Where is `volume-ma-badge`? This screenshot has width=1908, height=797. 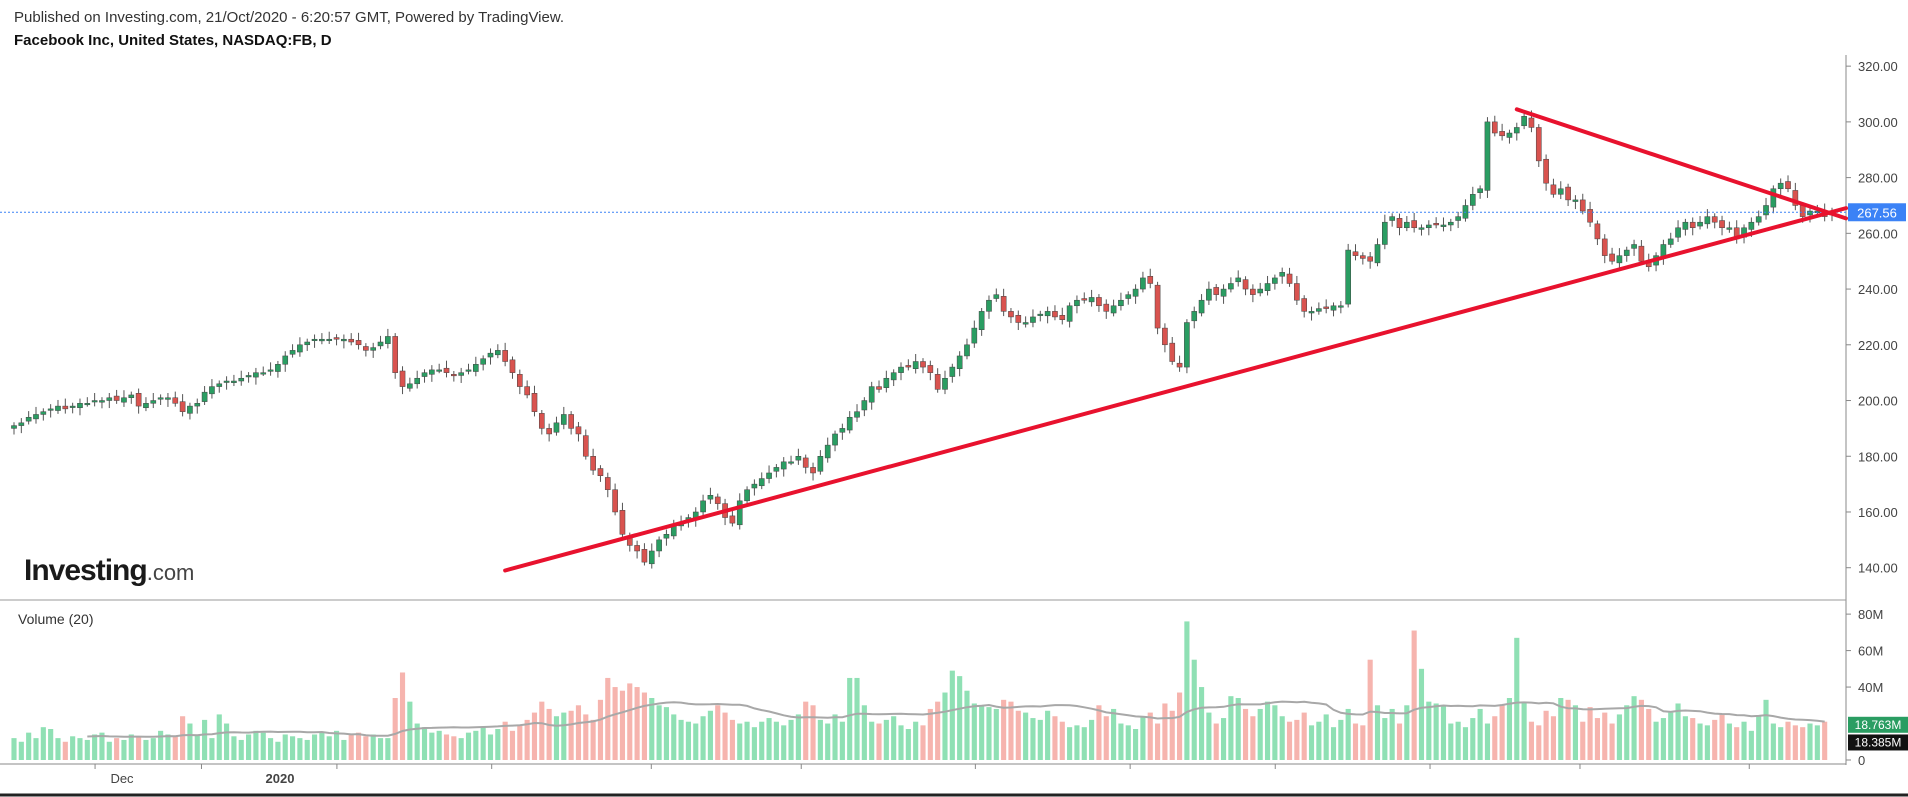
volume-ma-badge is located at coordinates (1878, 742).